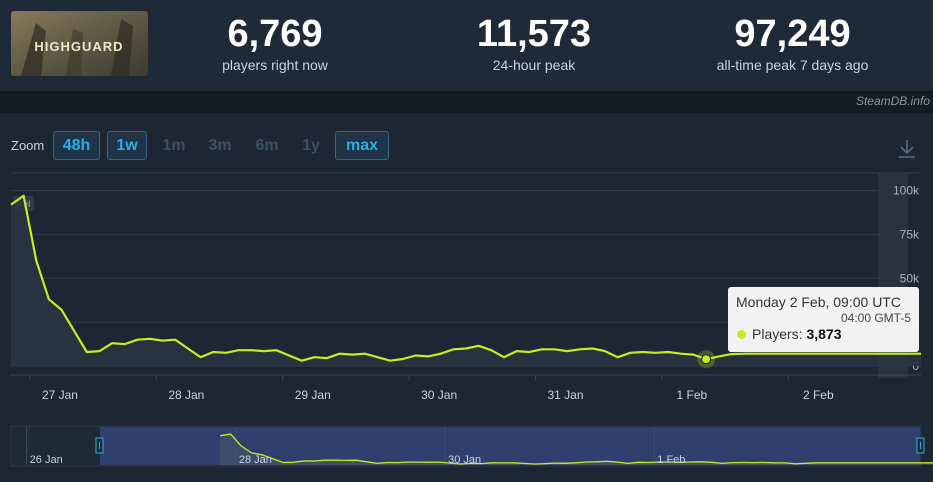  I want to click on stat-all-time-peak: 97,249 all-time peak 7 days ago, so click(792, 43).